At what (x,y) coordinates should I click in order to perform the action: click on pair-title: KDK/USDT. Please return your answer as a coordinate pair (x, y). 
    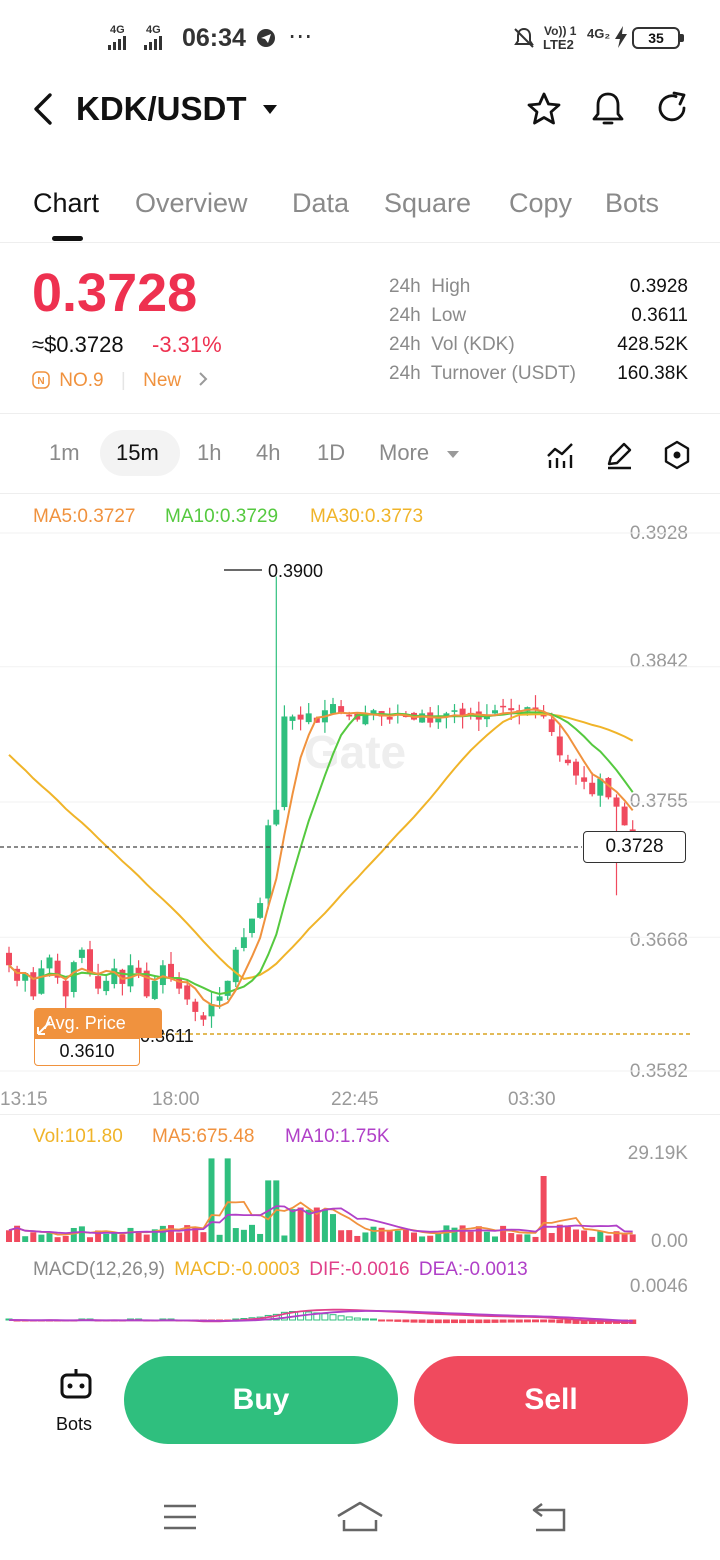
    Looking at the image, I should click on (161, 108).